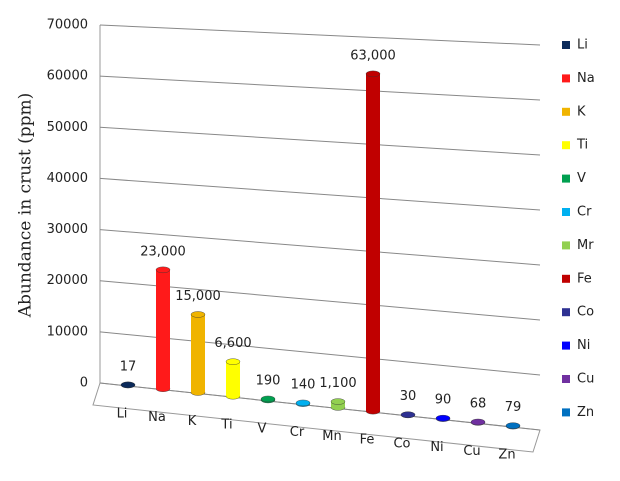 The width and height of the screenshot is (620, 481). Describe the element at coordinates (262, 428) in the screenshot. I see `x-tick-label: V` at that location.